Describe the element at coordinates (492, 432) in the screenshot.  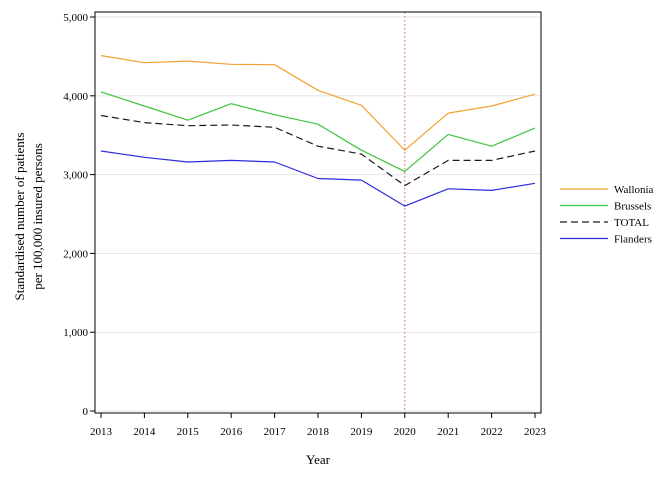
I see `x-tick-label-9: 2022` at that location.